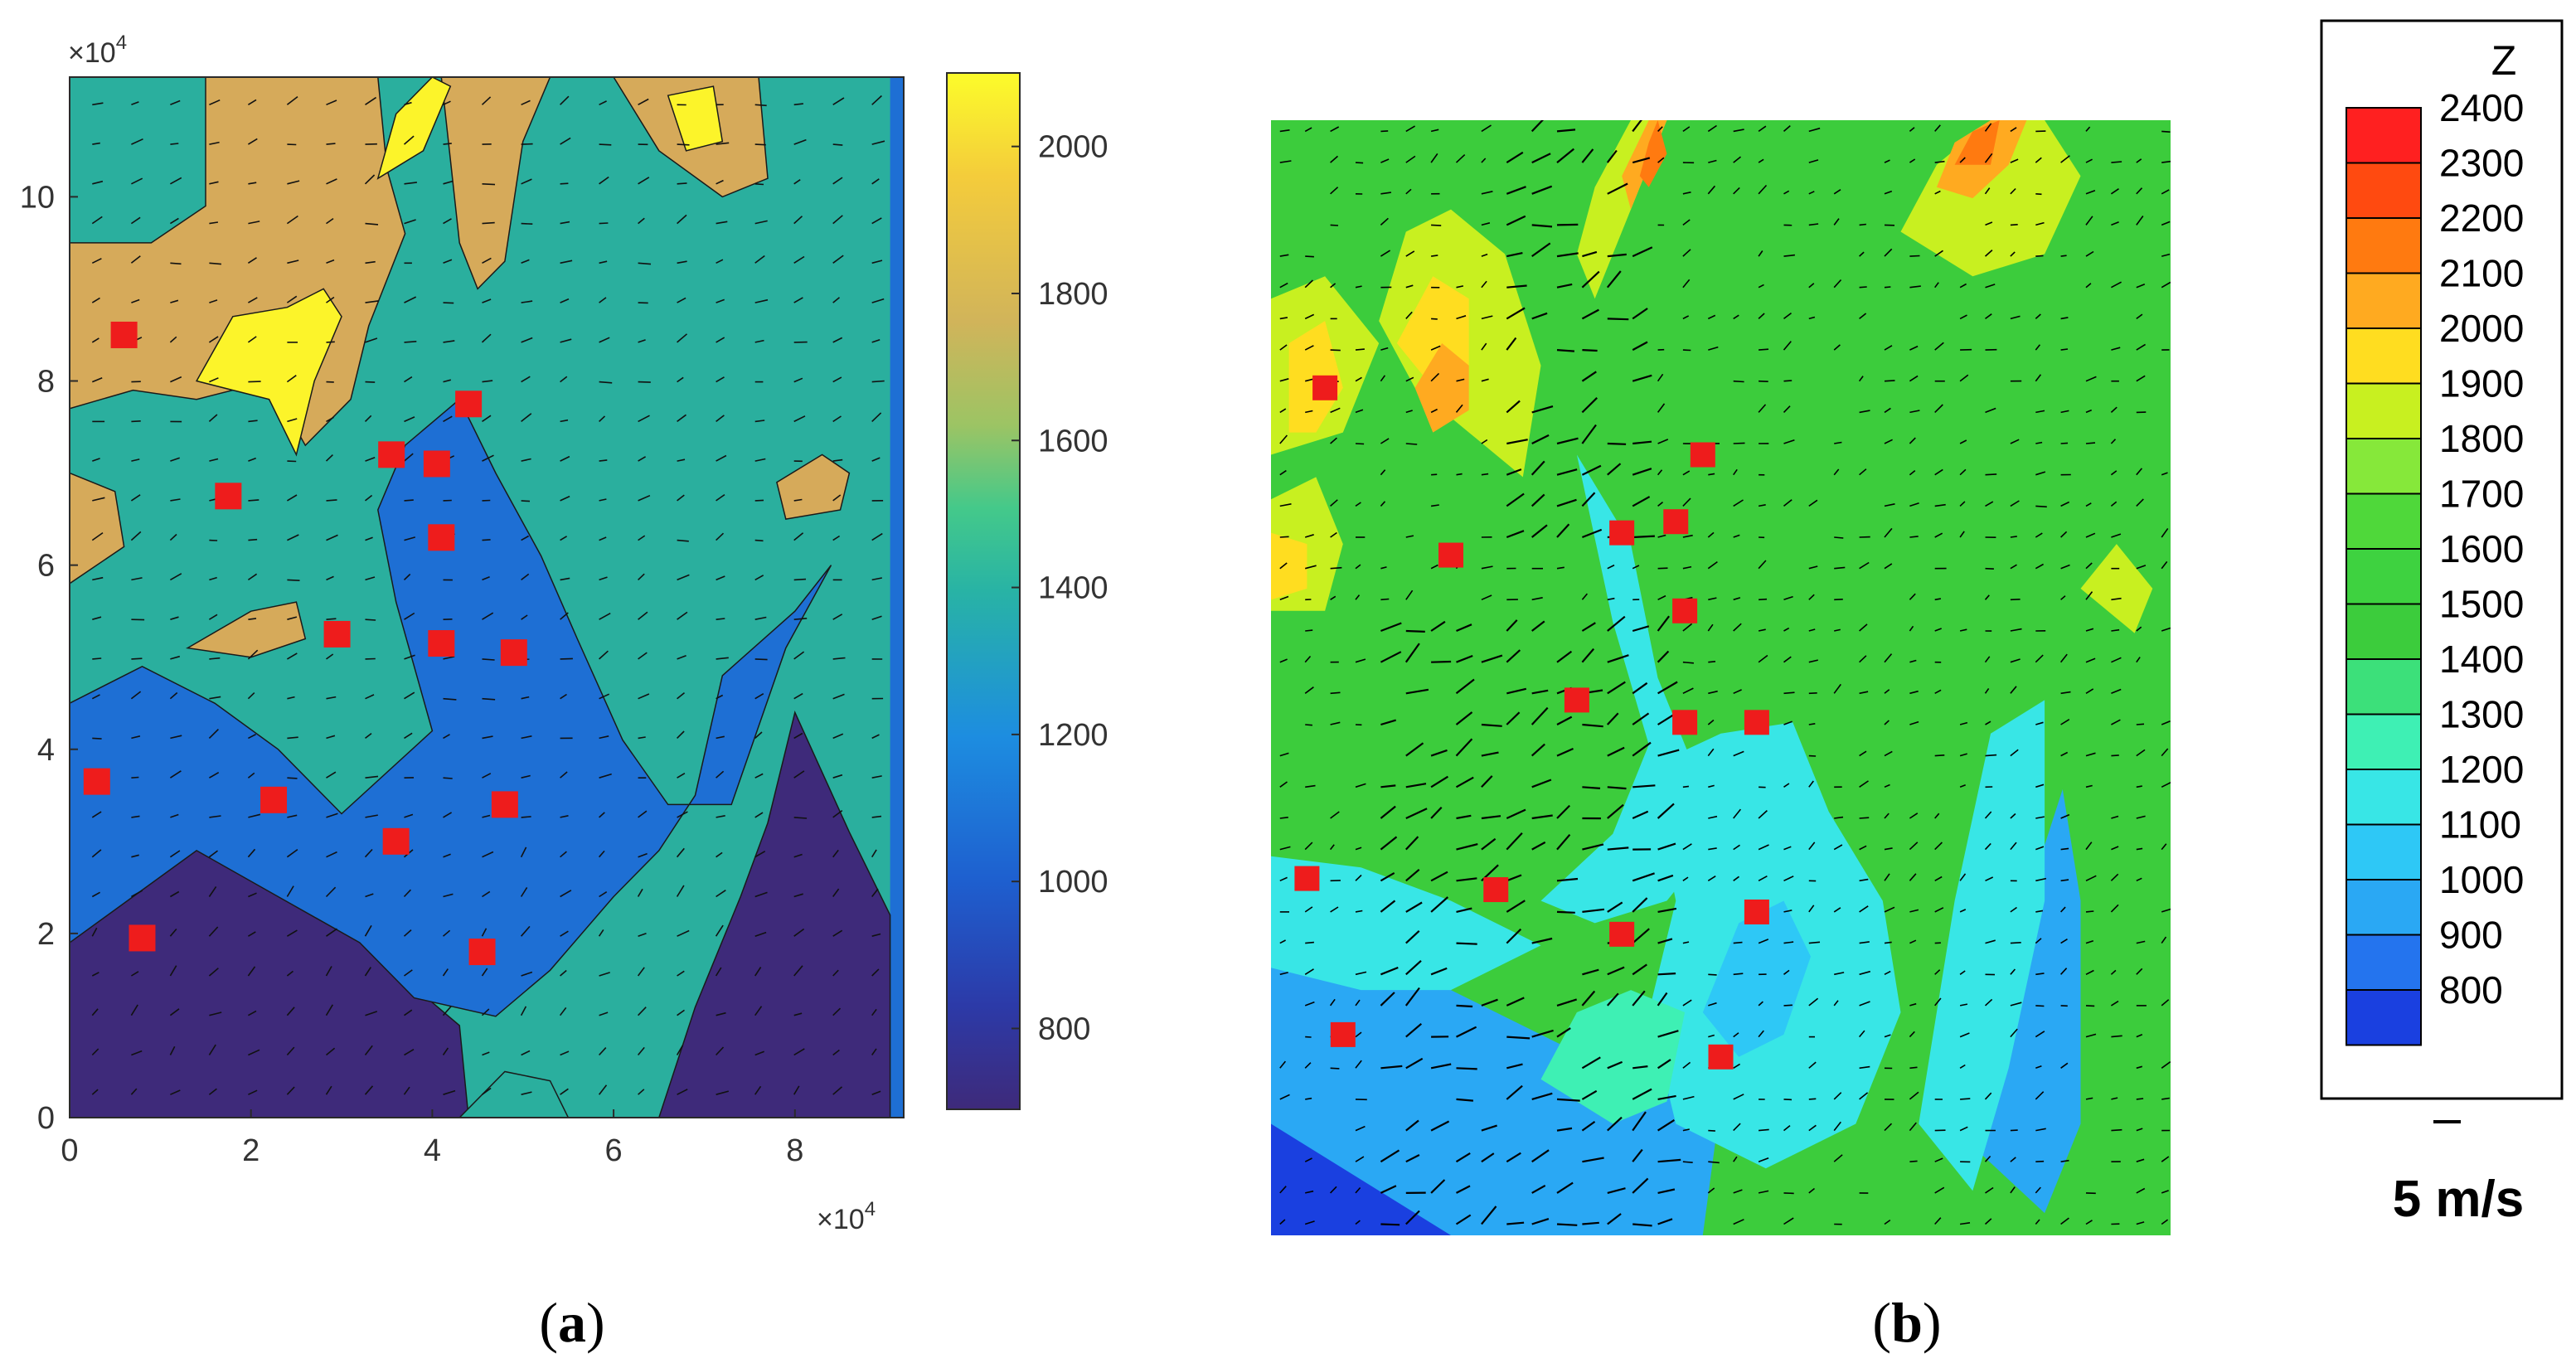  I want to click on station-marker, so click(1685, 610).